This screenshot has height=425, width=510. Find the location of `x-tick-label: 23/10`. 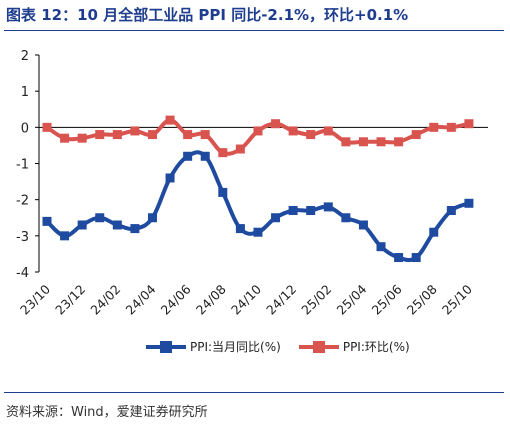

x-tick-label: 23/10 is located at coordinates (35, 299).